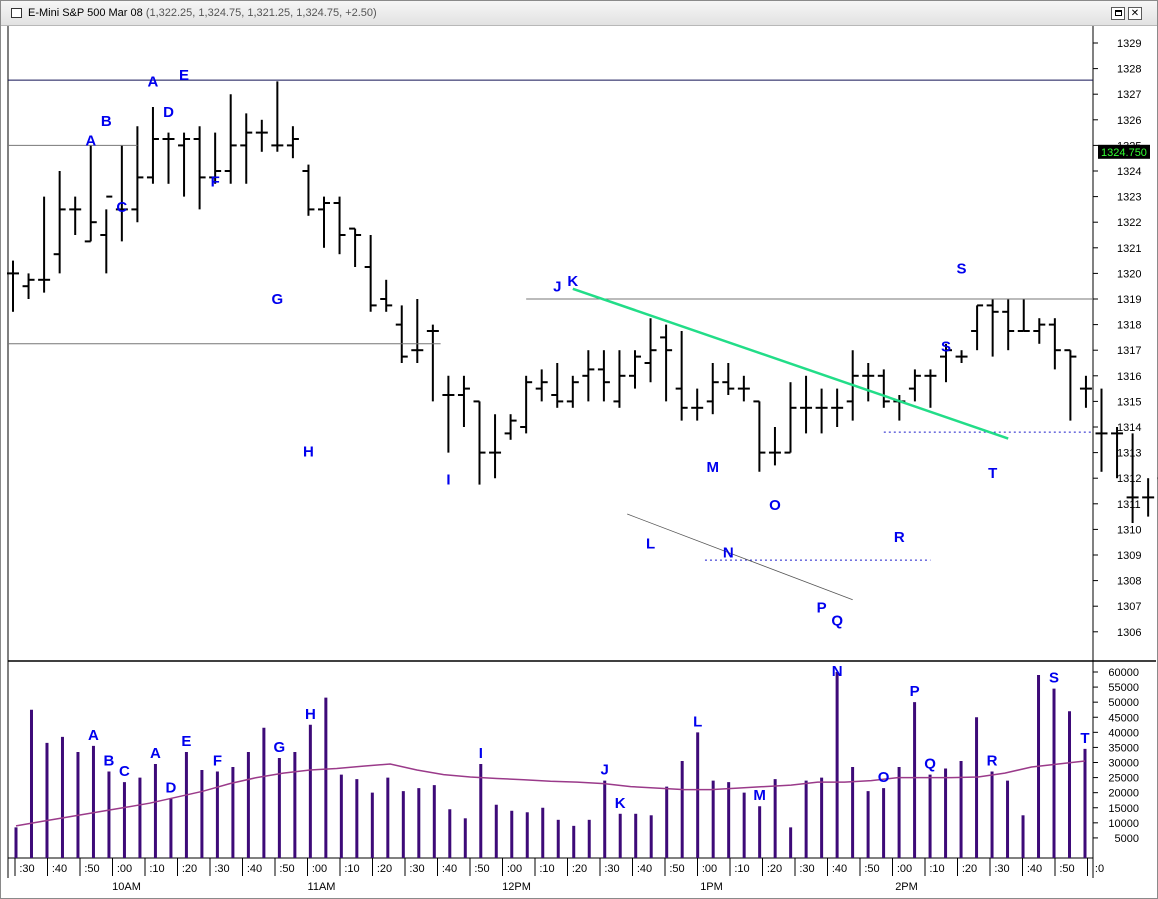  What do you see at coordinates (1129, 556) in the screenshot?
I see `price-tick-label: 1309` at bounding box center [1129, 556].